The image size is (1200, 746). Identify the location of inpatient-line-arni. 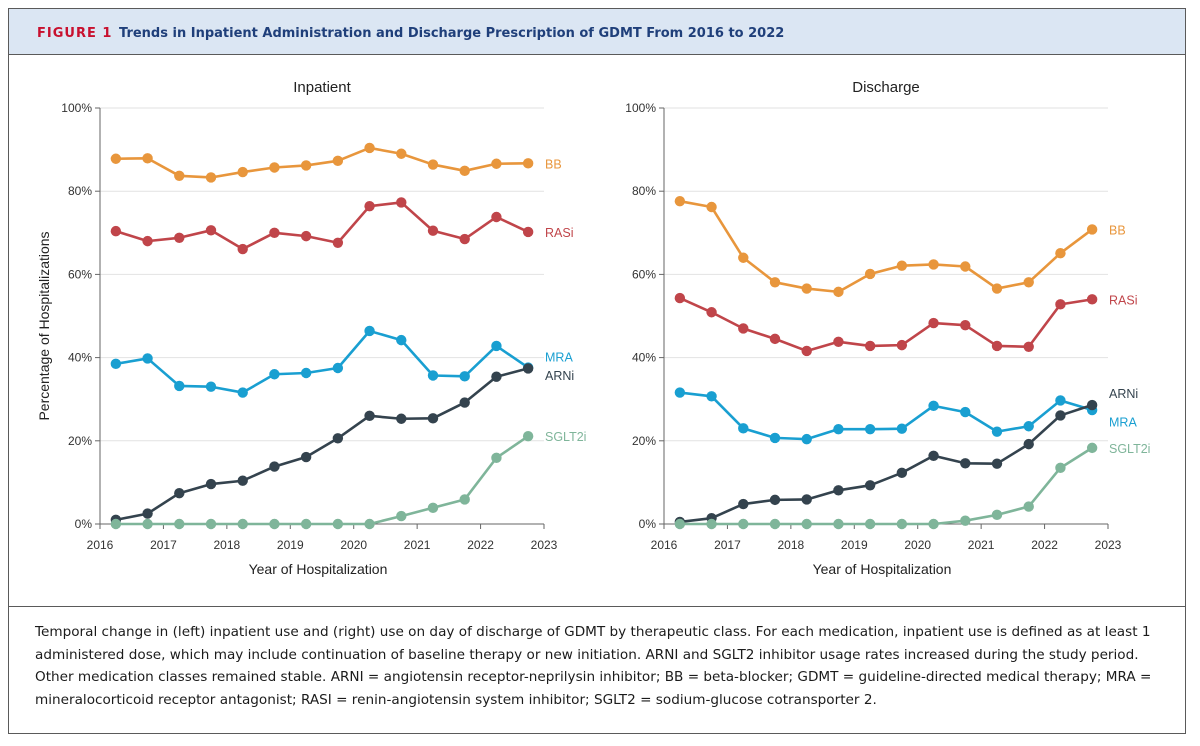
(322, 444).